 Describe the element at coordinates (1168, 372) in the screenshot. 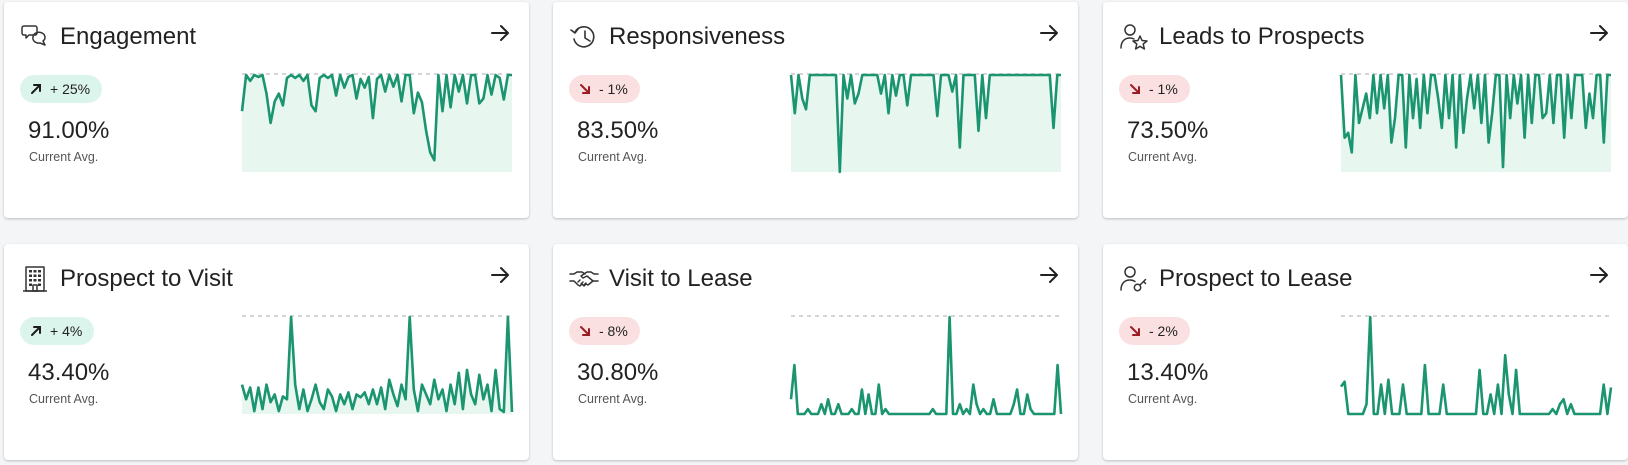

I see `current-average-value: 13.40%` at that location.